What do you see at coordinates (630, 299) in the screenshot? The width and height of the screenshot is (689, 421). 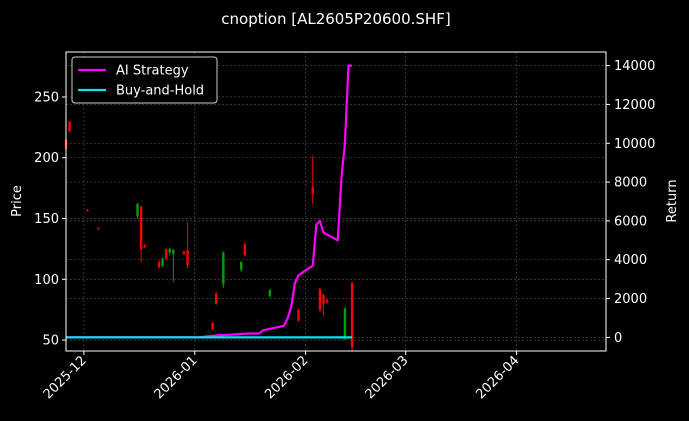 I see `y-right-tick-label: 2000` at bounding box center [630, 299].